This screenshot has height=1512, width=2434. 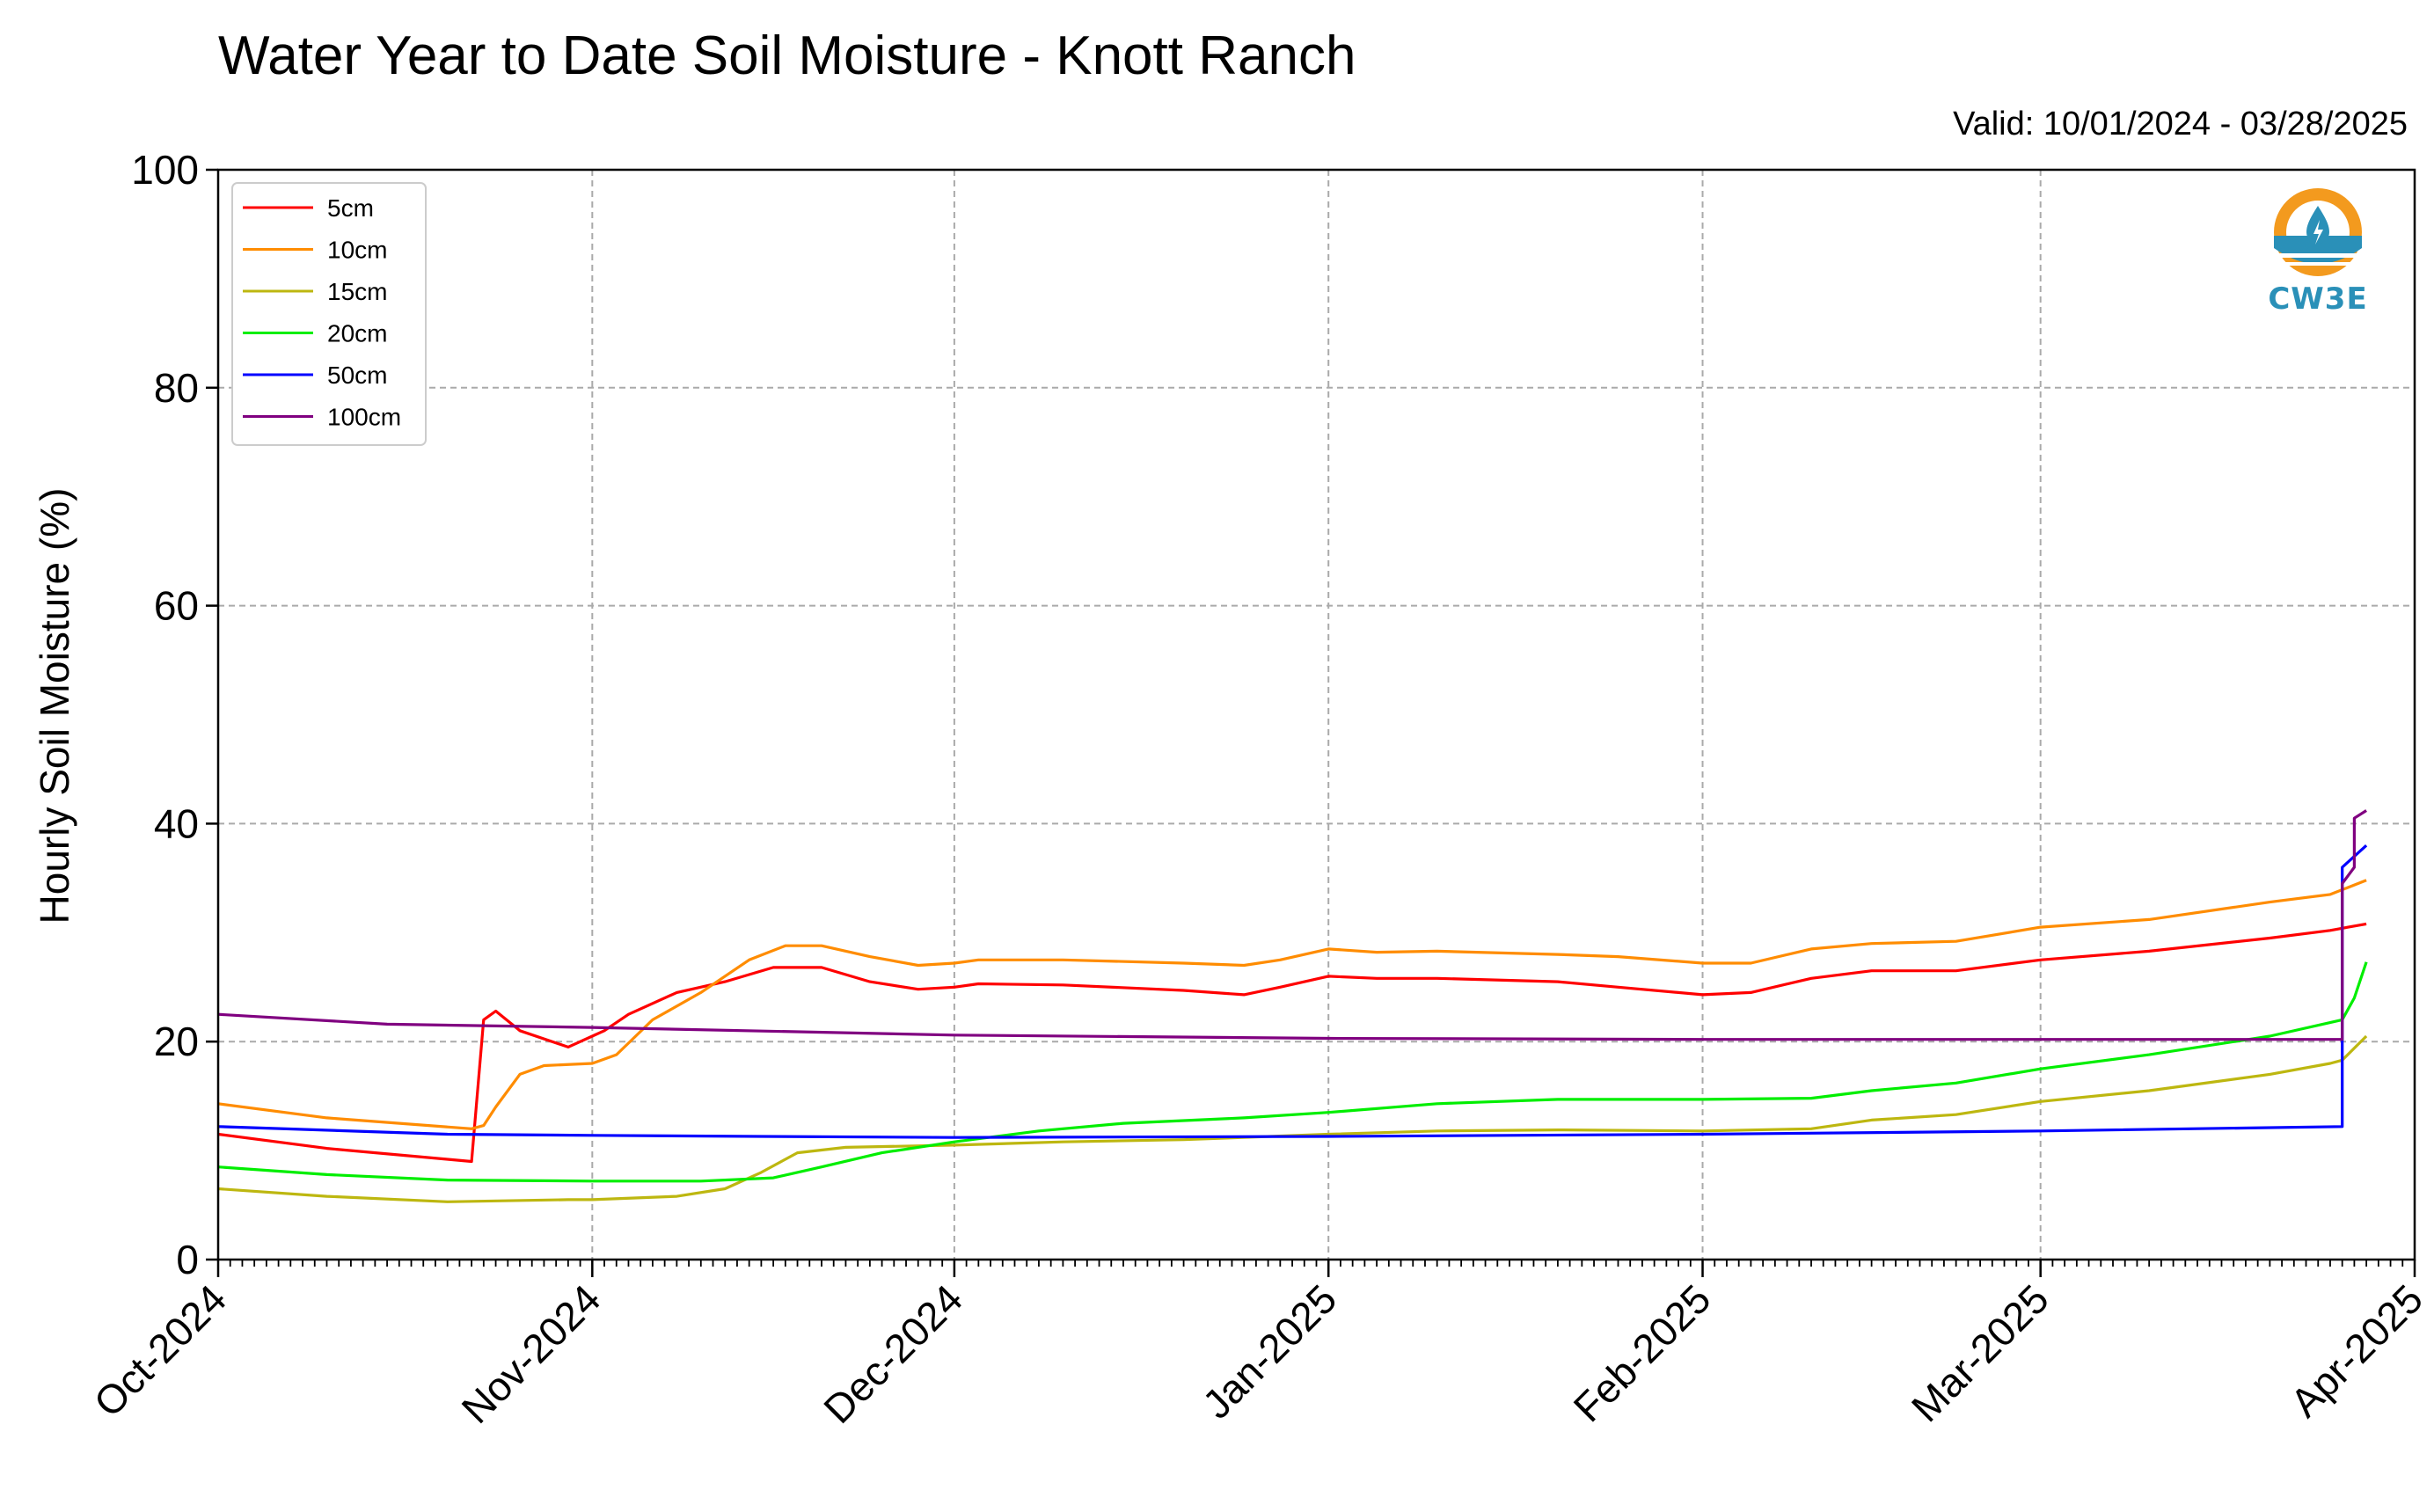 What do you see at coordinates (165, 170) in the screenshot?
I see `y-tick-label: 100` at bounding box center [165, 170].